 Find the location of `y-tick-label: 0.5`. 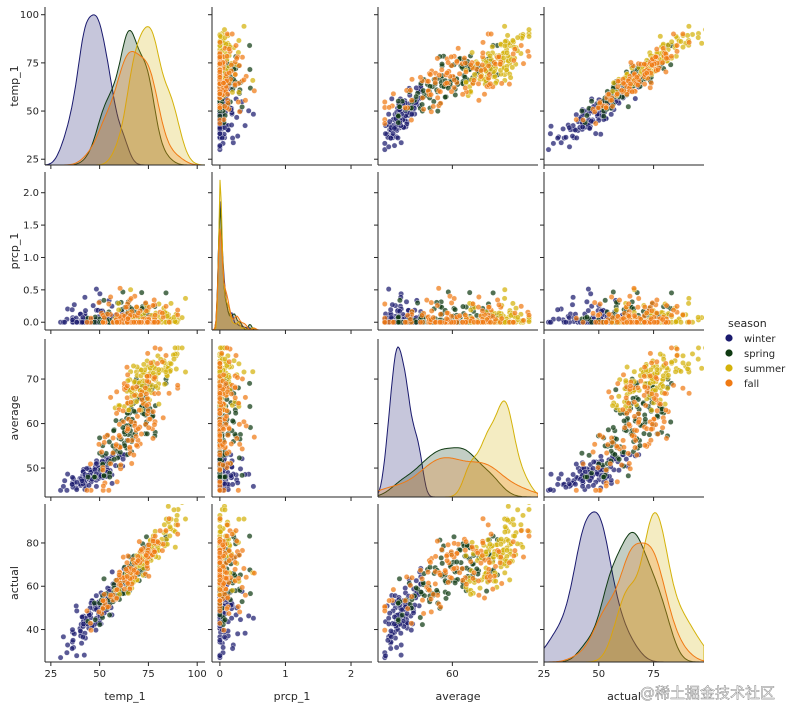

y-tick-label: 0.5 is located at coordinates (31, 290).